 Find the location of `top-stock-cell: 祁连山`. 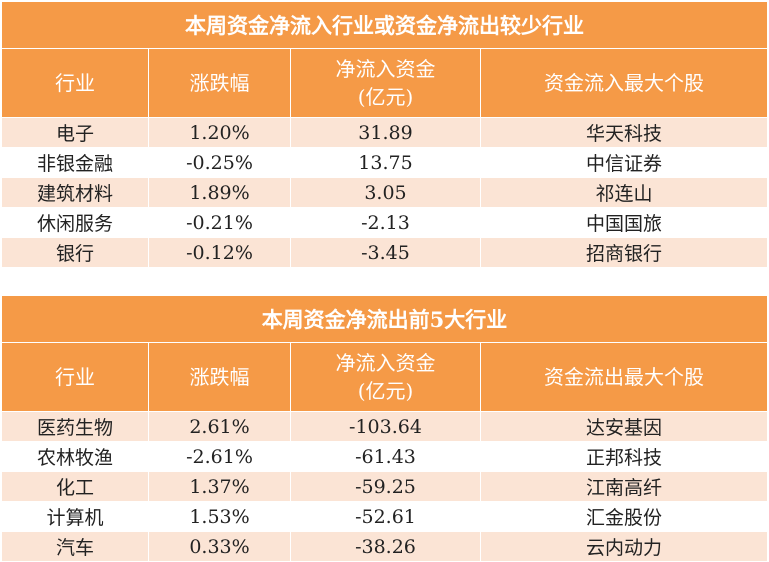

top-stock-cell: 祁连山 is located at coordinates (624, 192).